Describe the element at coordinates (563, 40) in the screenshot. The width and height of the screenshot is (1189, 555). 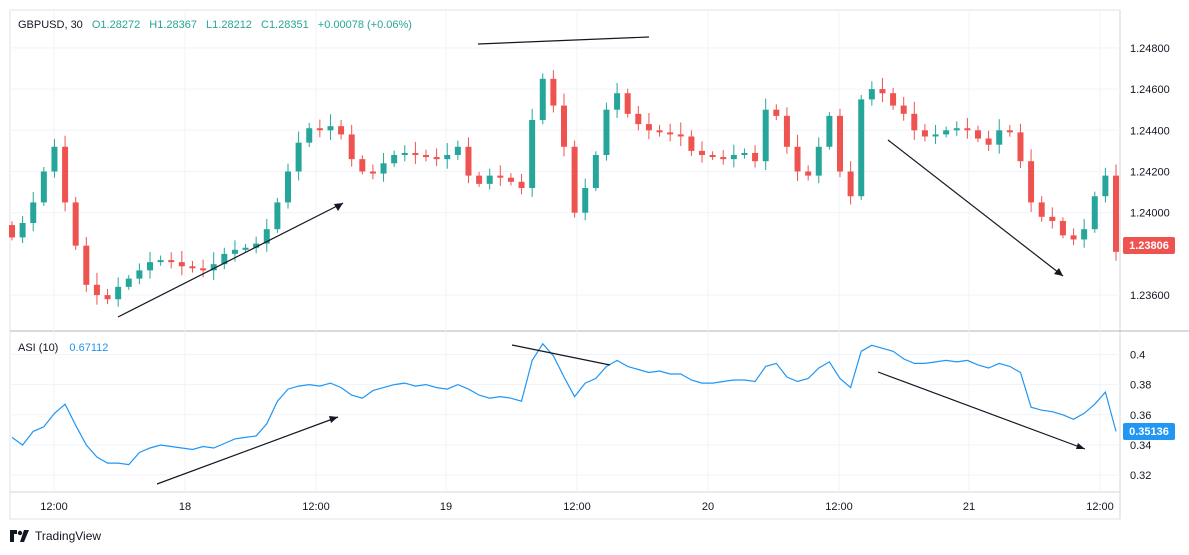
I see `trendline-top` at that location.